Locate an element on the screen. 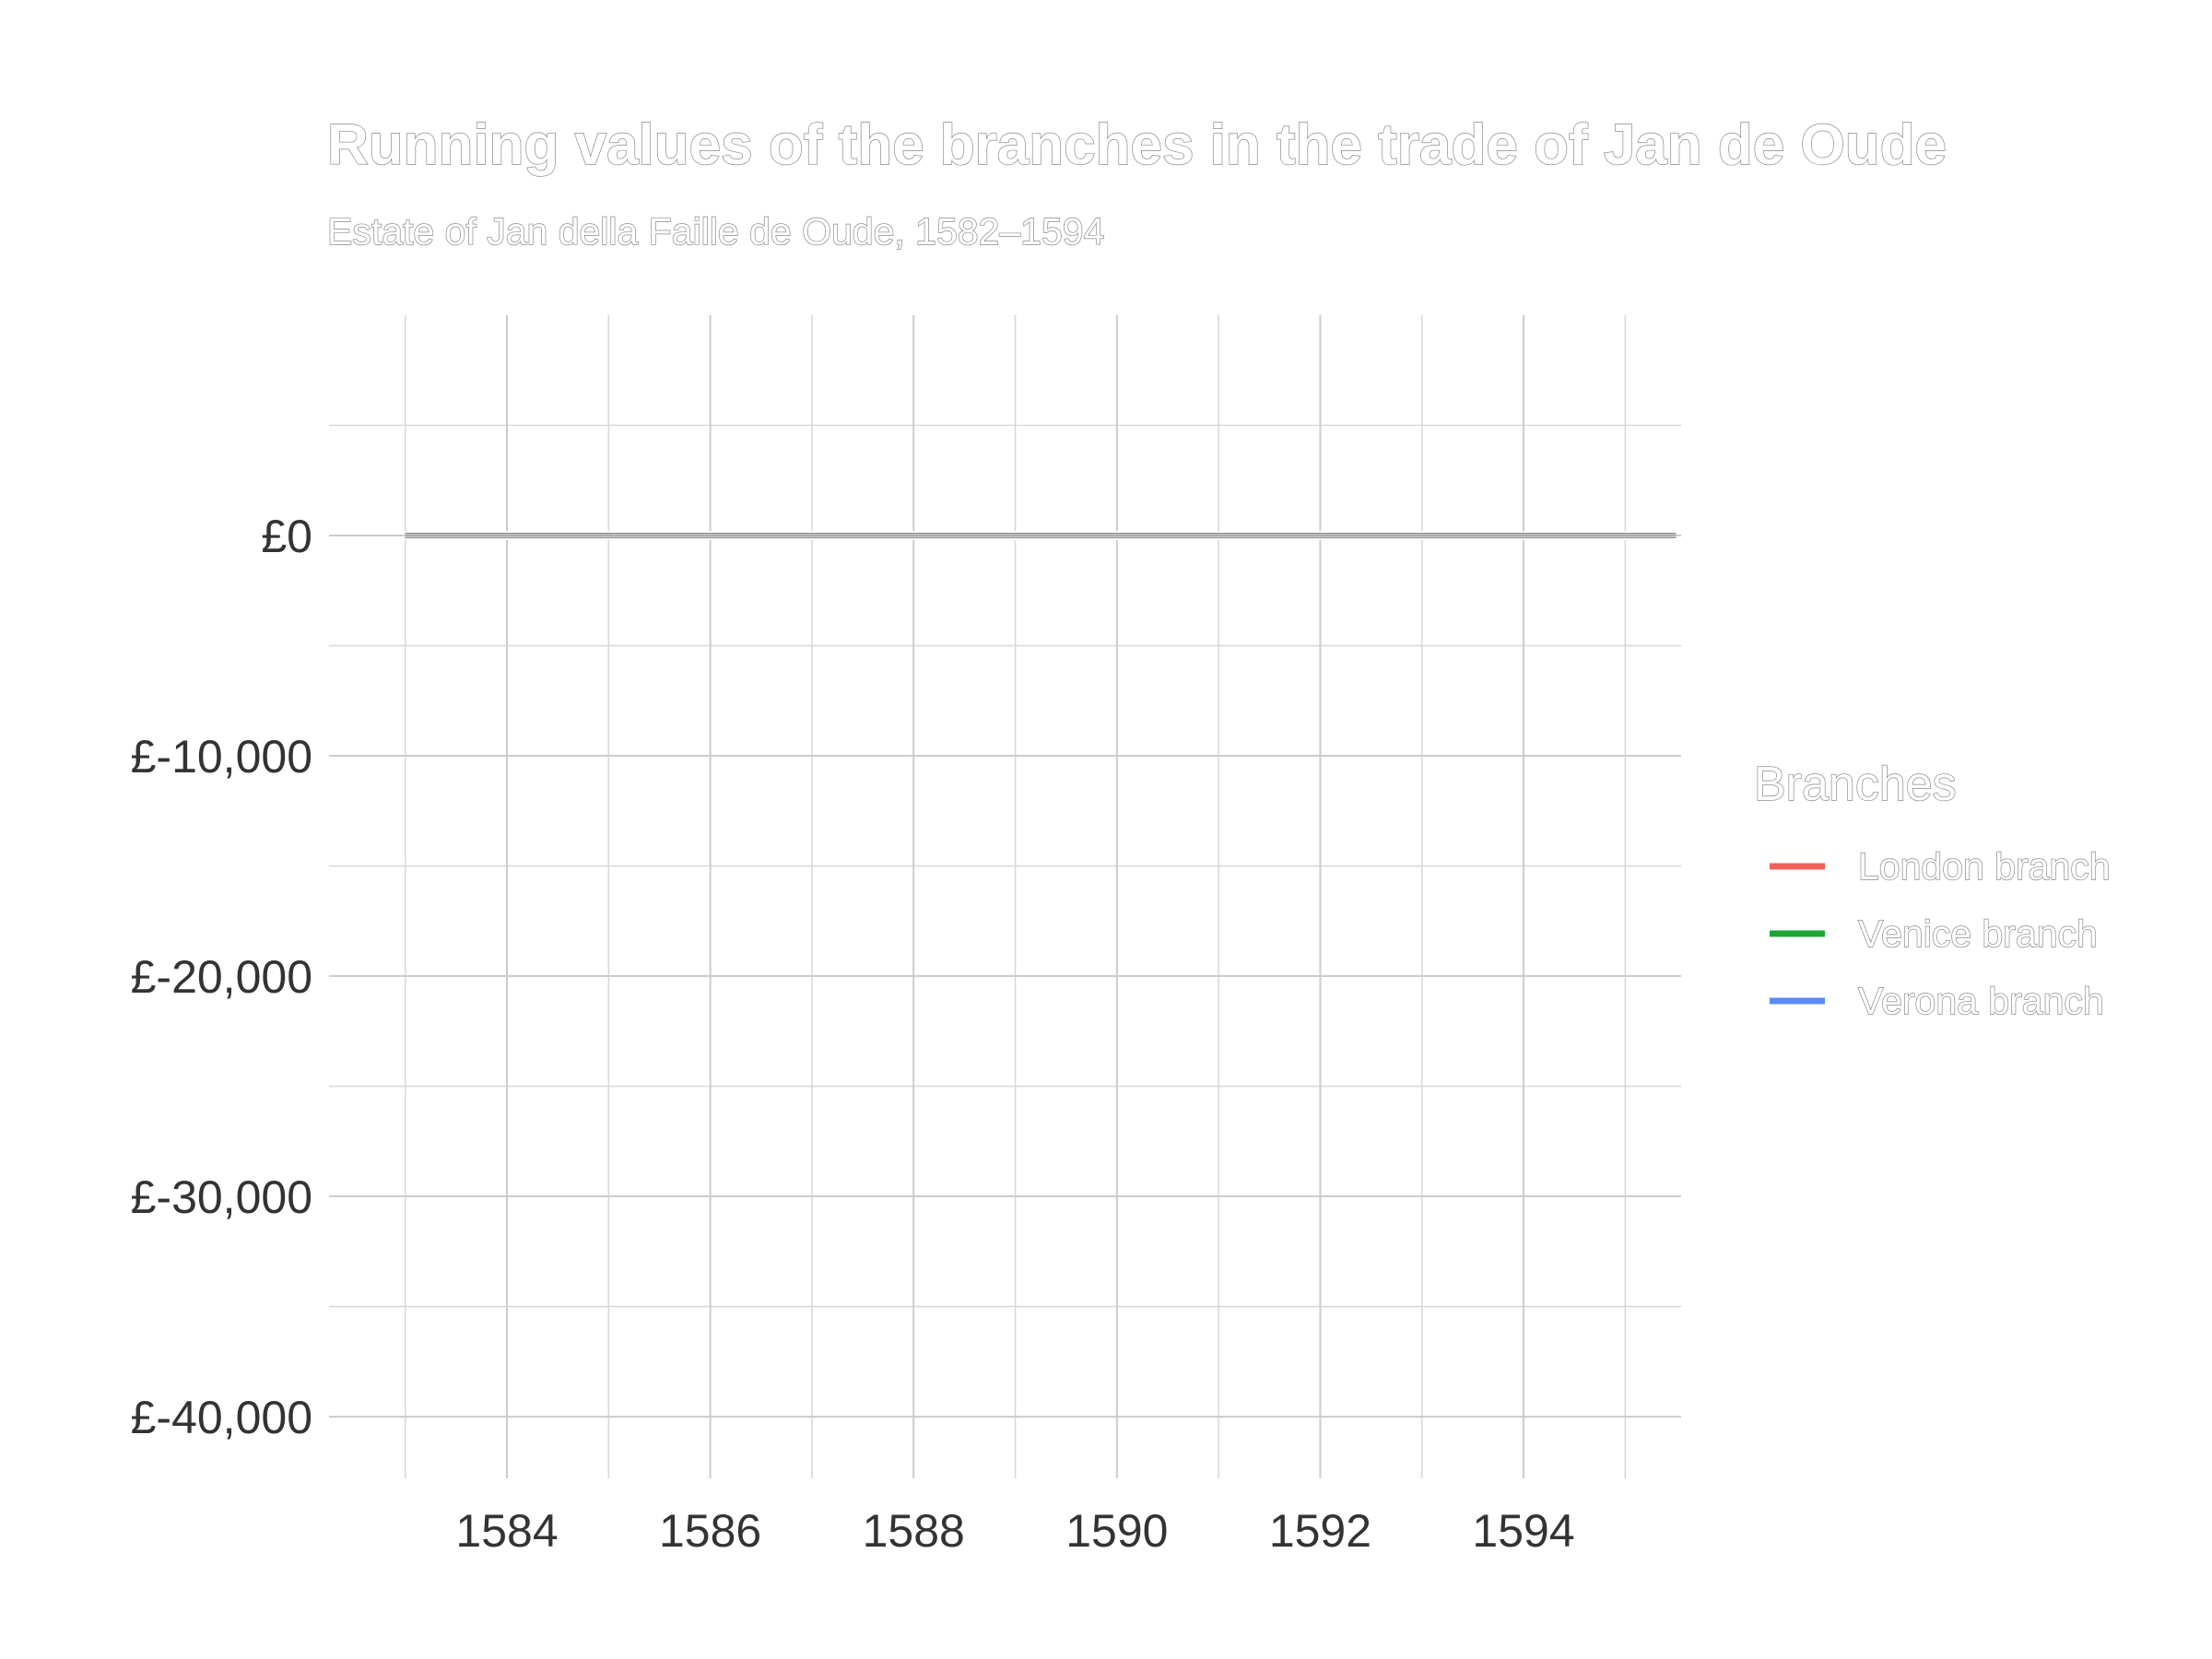  y-tick-label: £-10,000 is located at coordinates (221, 756).